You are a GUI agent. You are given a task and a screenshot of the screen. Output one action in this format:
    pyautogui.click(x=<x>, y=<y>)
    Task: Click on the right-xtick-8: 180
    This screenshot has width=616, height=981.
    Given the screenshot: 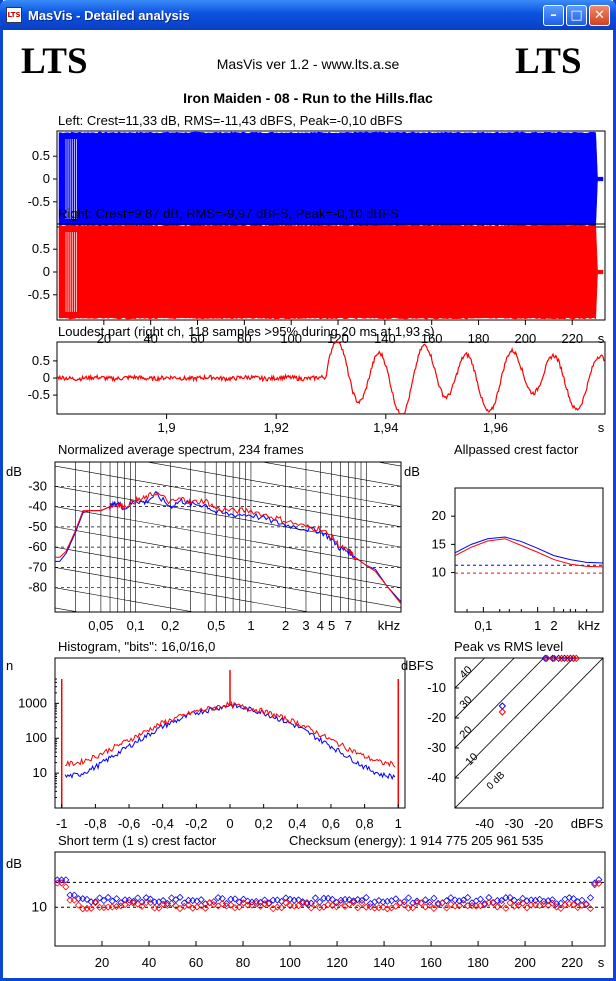 What is the action you would take?
    pyautogui.click(x=479, y=338)
    